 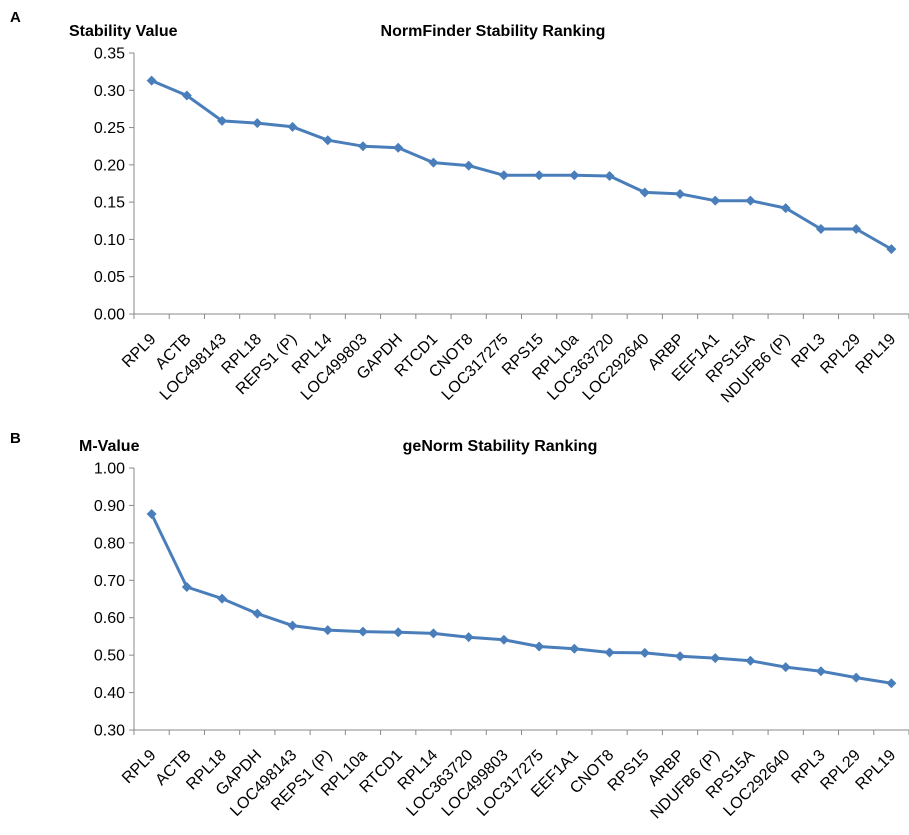 I want to click on y-tick-label: 0.05, so click(x=109, y=277).